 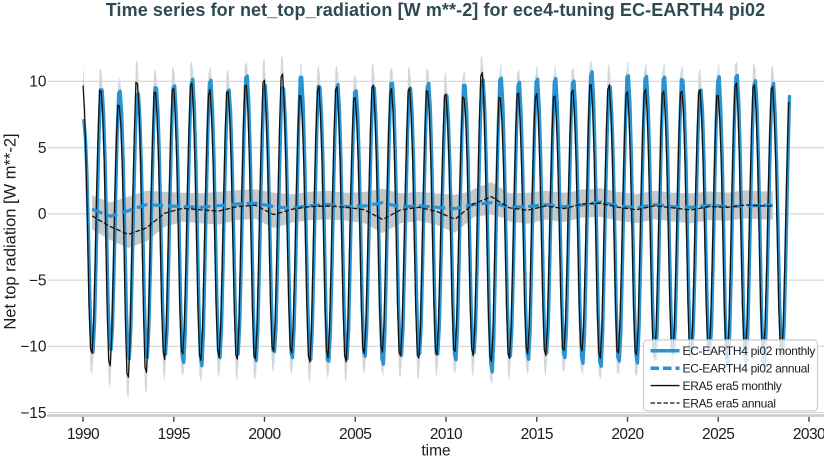 What do you see at coordinates (729, 403) in the screenshot?
I see `svg-text: ERA5 era5 annual` at bounding box center [729, 403].